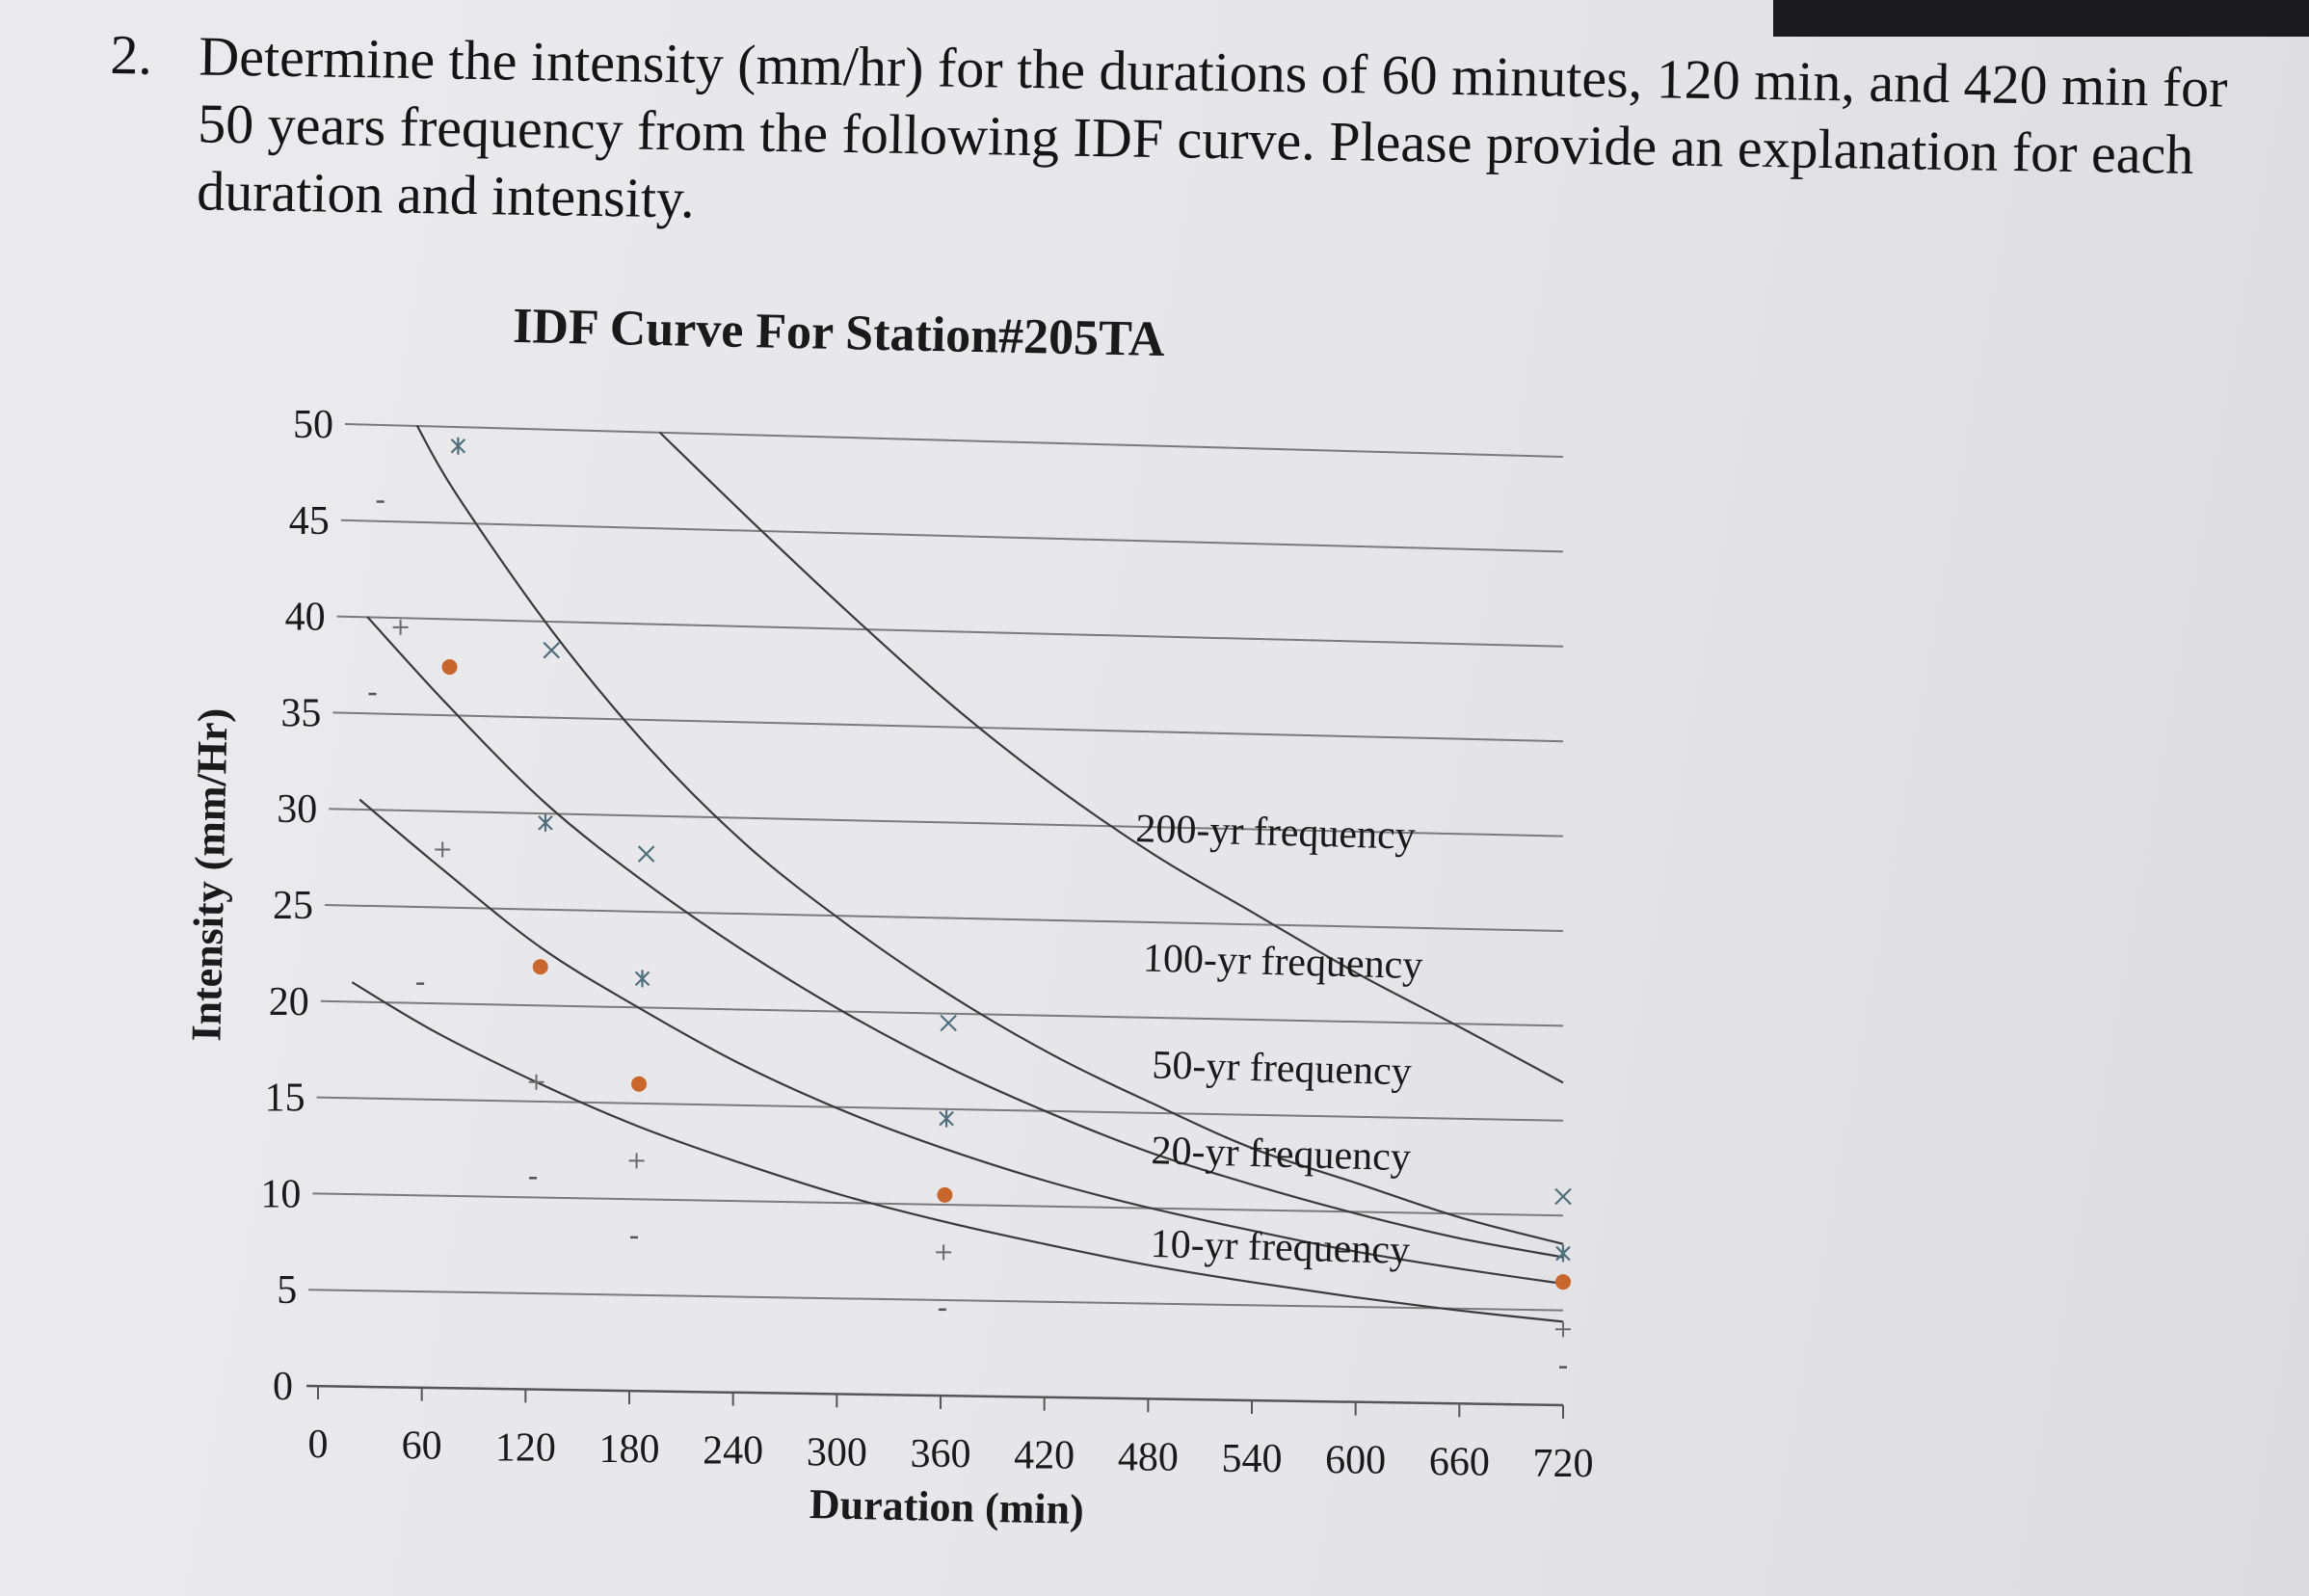 The width and height of the screenshot is (2309, 1596). I want to click on x-tick-label-420: 420, so click(1045, 1456).